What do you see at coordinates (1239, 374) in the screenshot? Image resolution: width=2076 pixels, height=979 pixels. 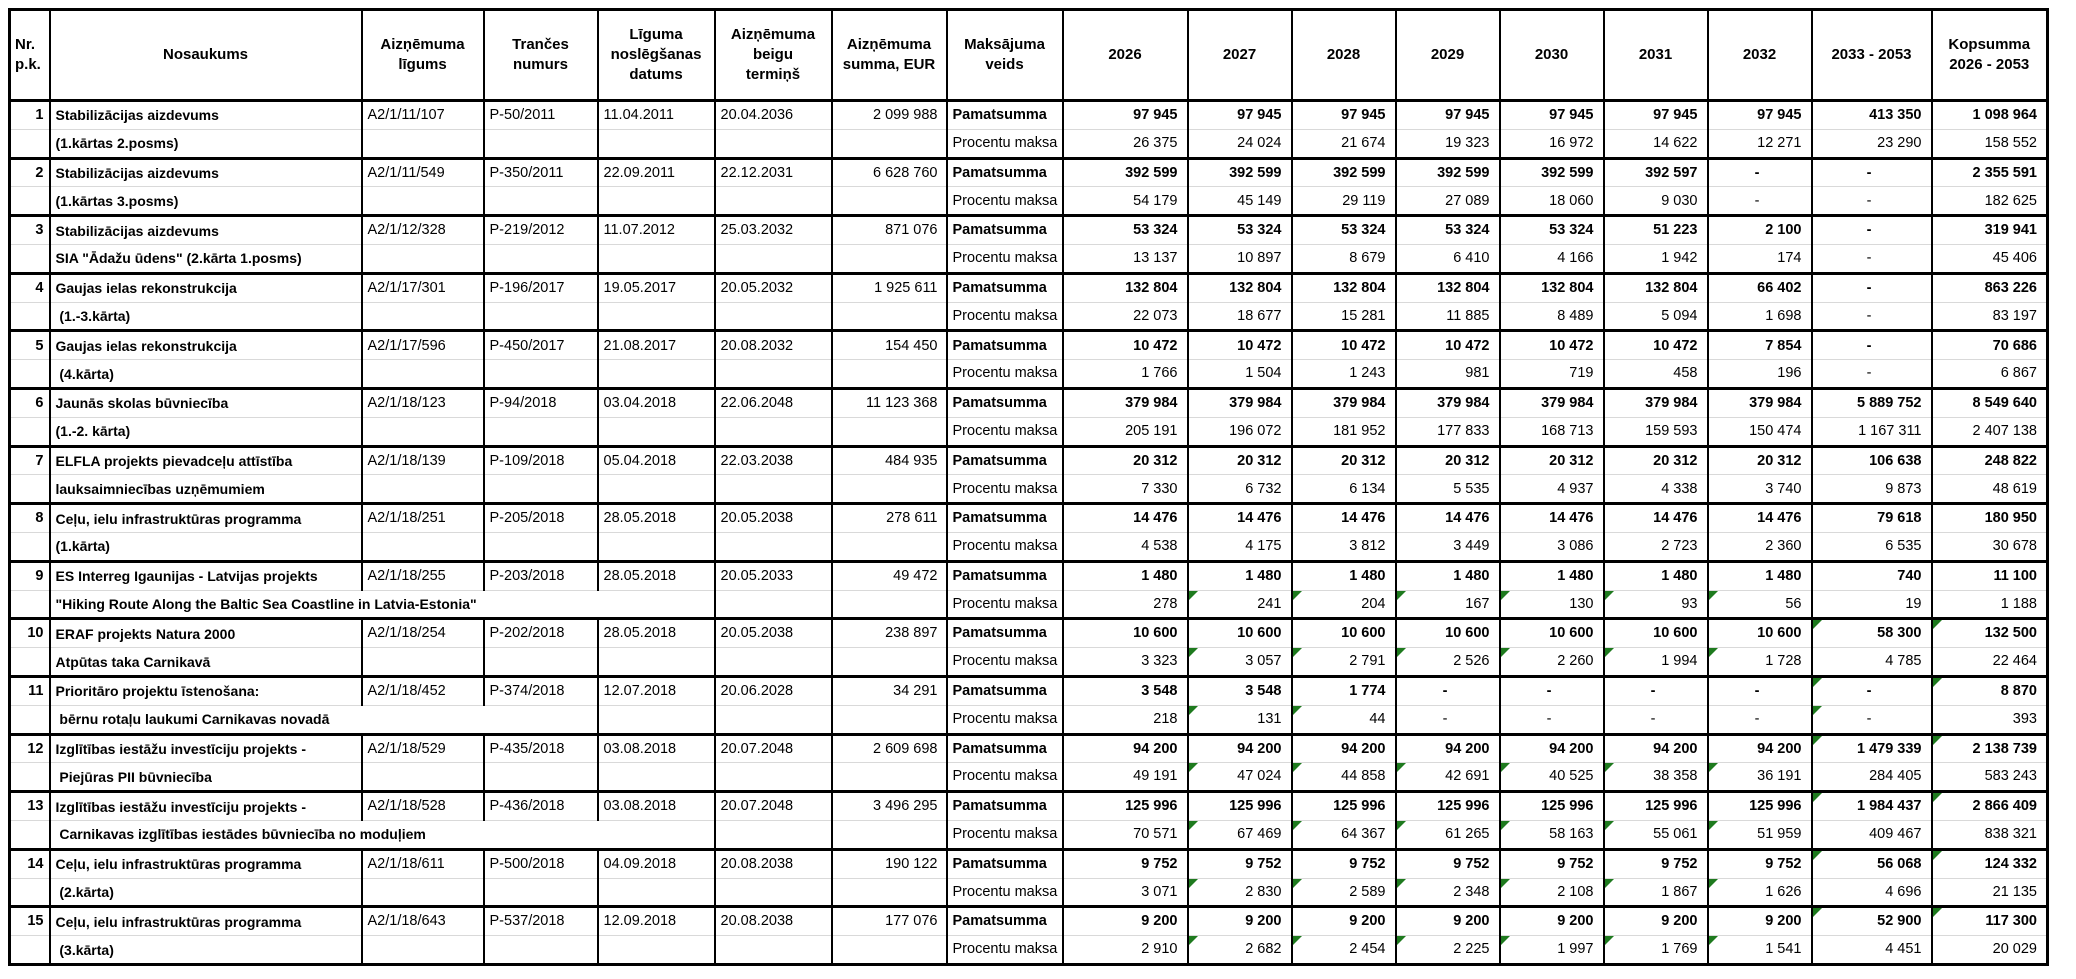 I see `cell-y2027-interest: 1 504` at bounding box center [1239, 374].